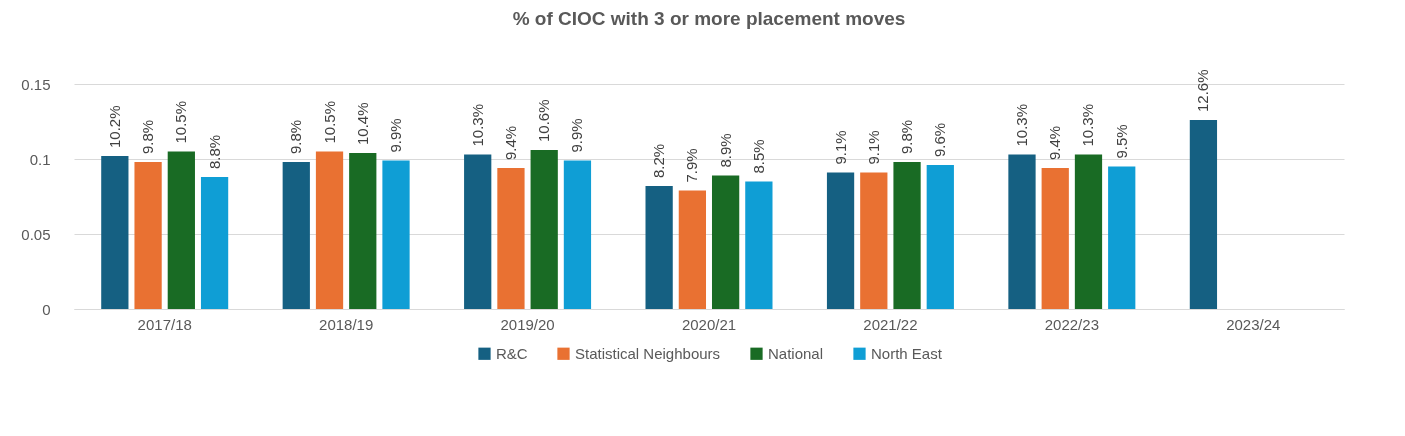  I want to click on y-tick-label: 0.15, so click(36, 84).